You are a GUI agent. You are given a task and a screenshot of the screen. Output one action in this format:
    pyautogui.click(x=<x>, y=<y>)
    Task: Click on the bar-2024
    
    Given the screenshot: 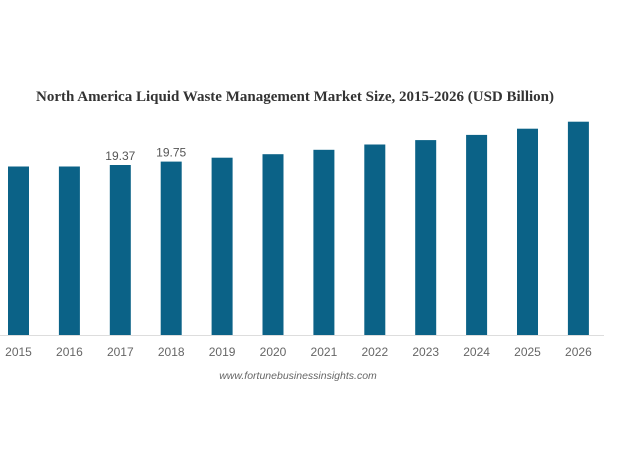 What is the action you would take?
    pyautogui.click(x=477, y=234)
    